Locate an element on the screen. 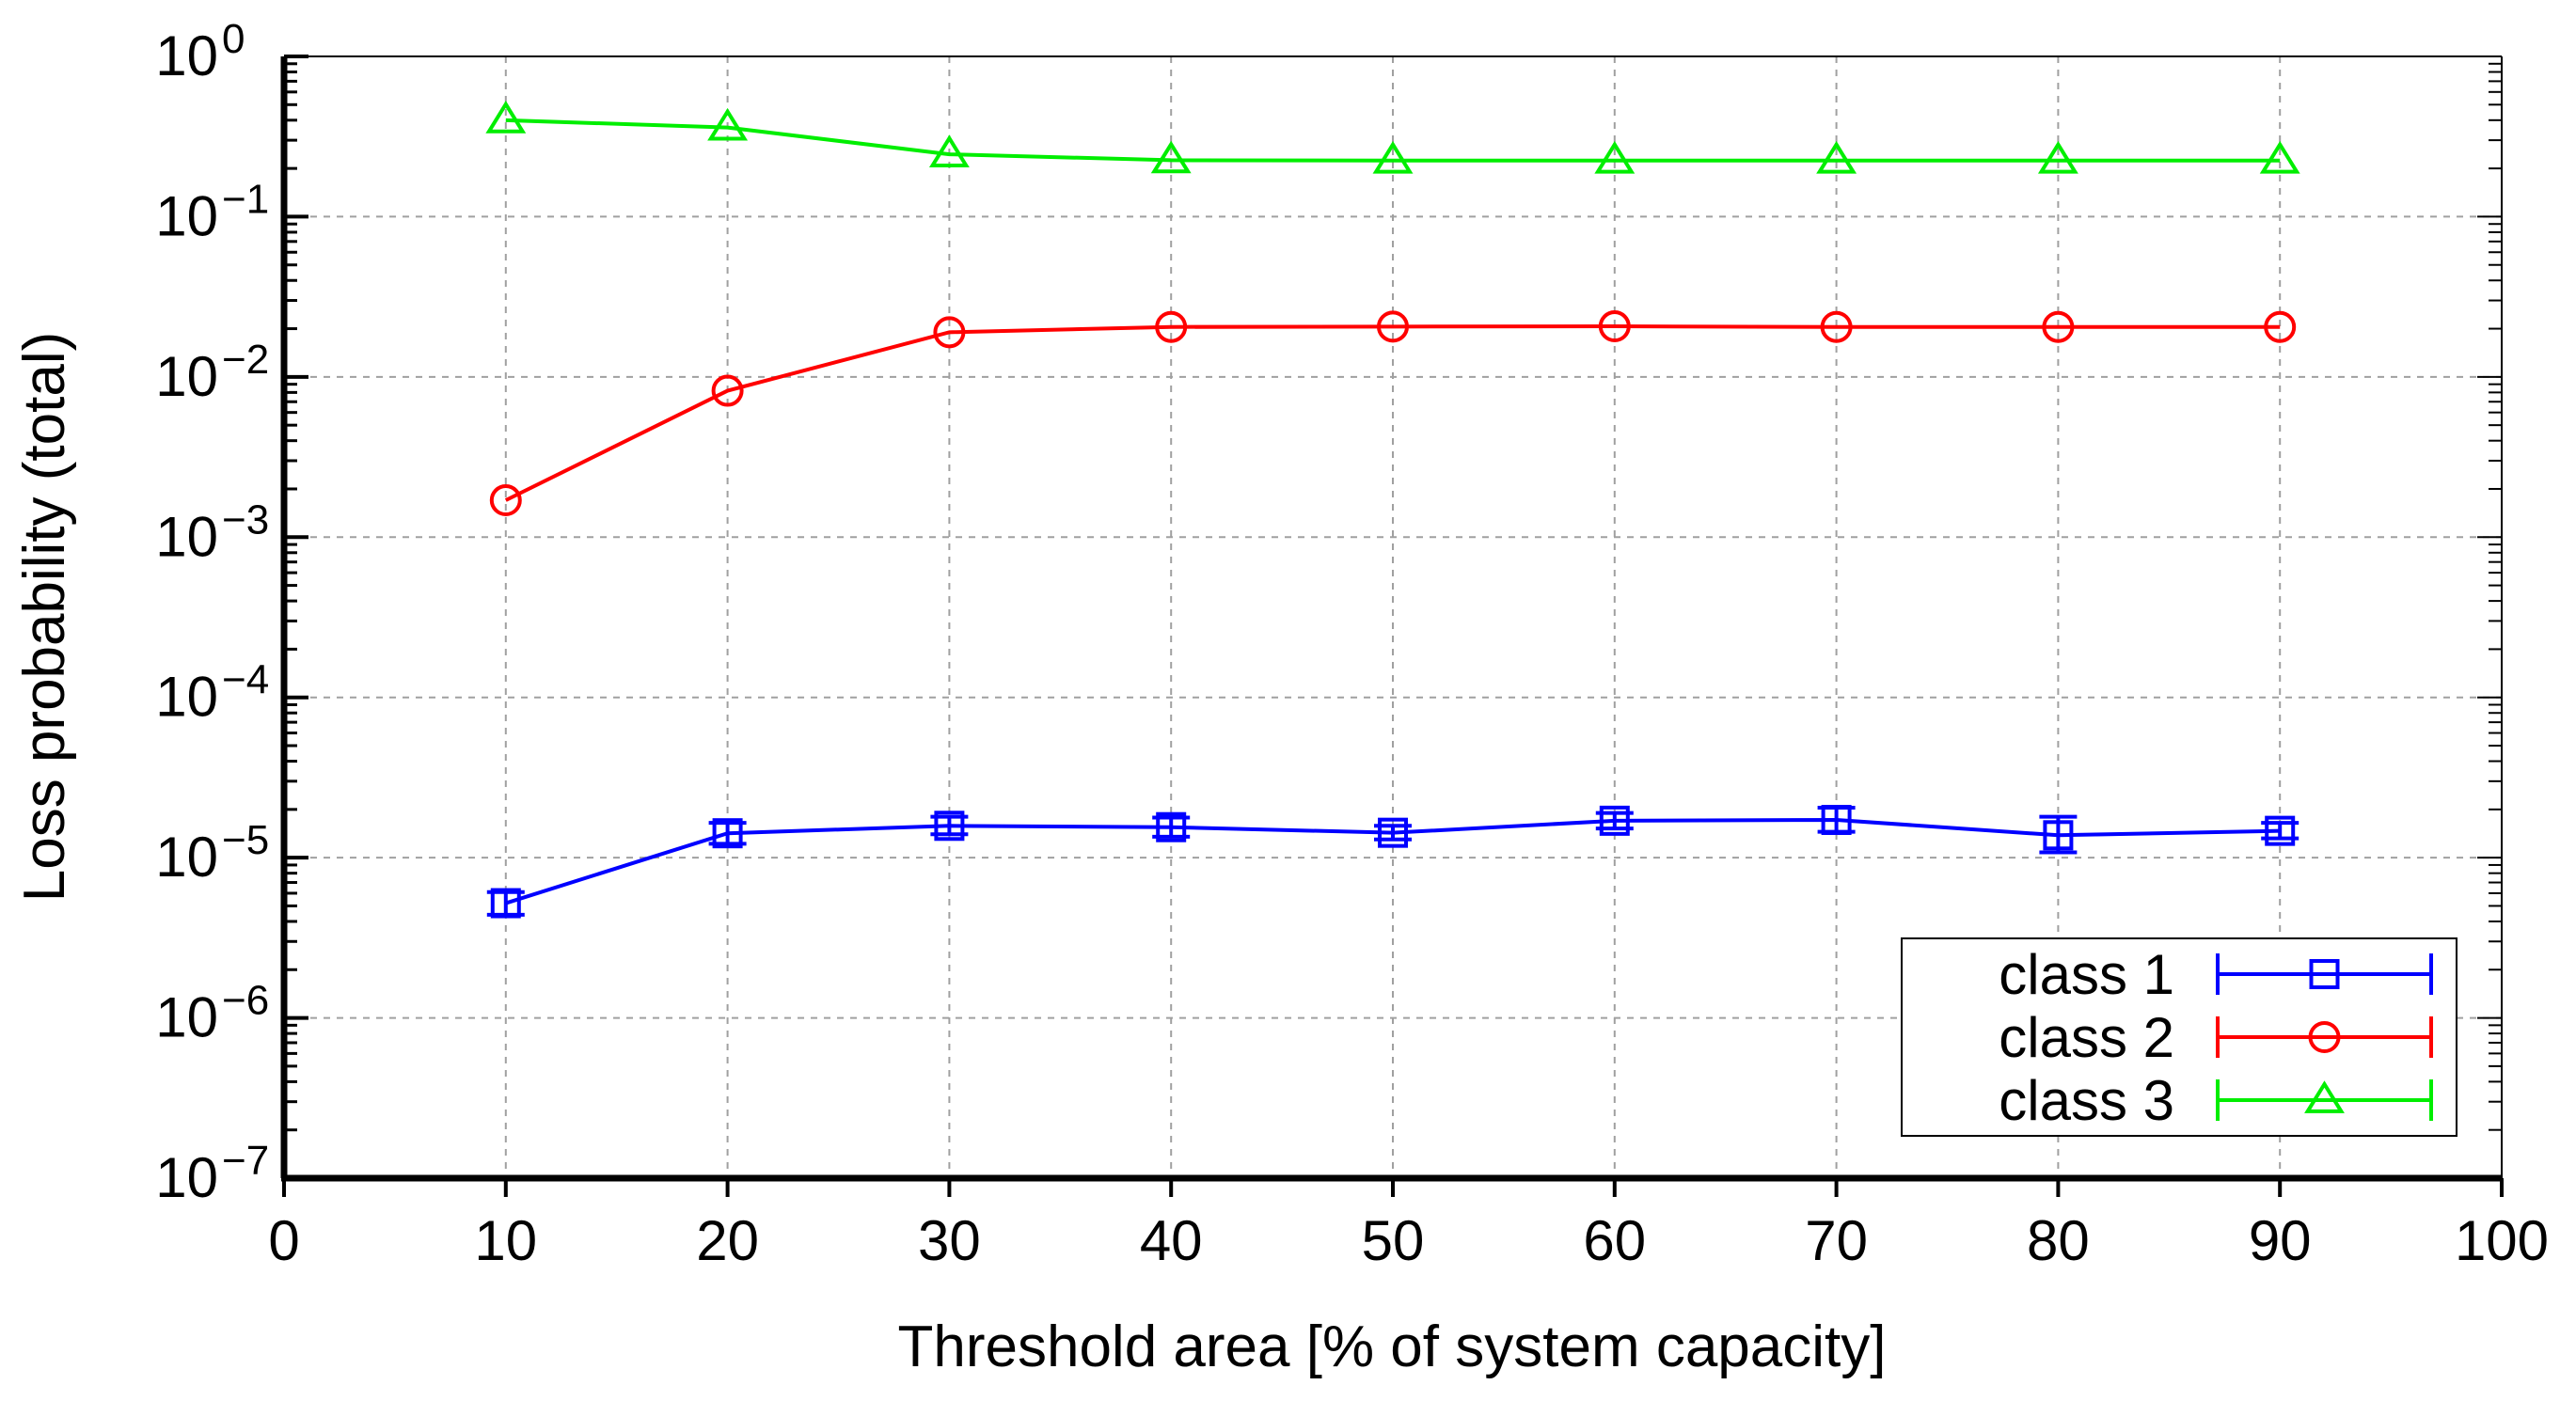  legend-label: class 1 is located at coordinates (2086, 975).